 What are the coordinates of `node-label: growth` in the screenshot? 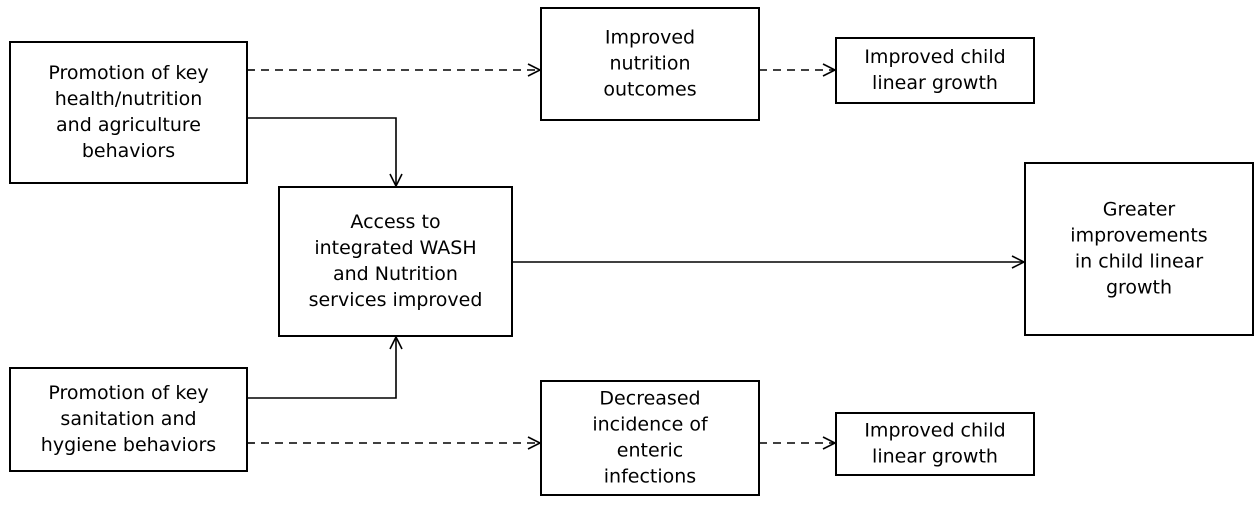 It's located at (1139, 288).